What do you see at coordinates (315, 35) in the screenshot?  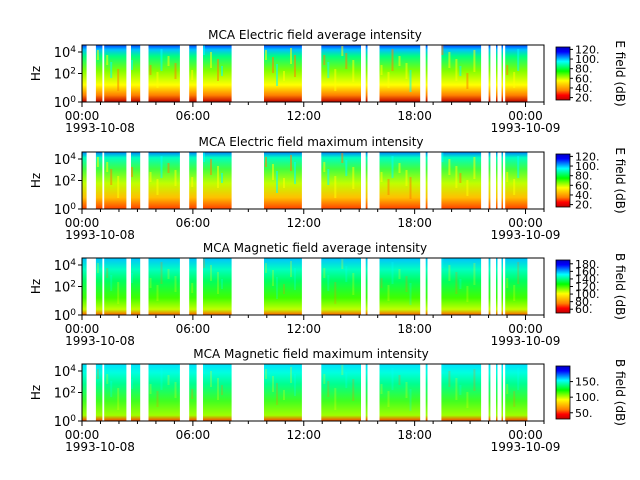 I see `panel-title: MCA Electric field average intensity` at bounding box center [315, 35].